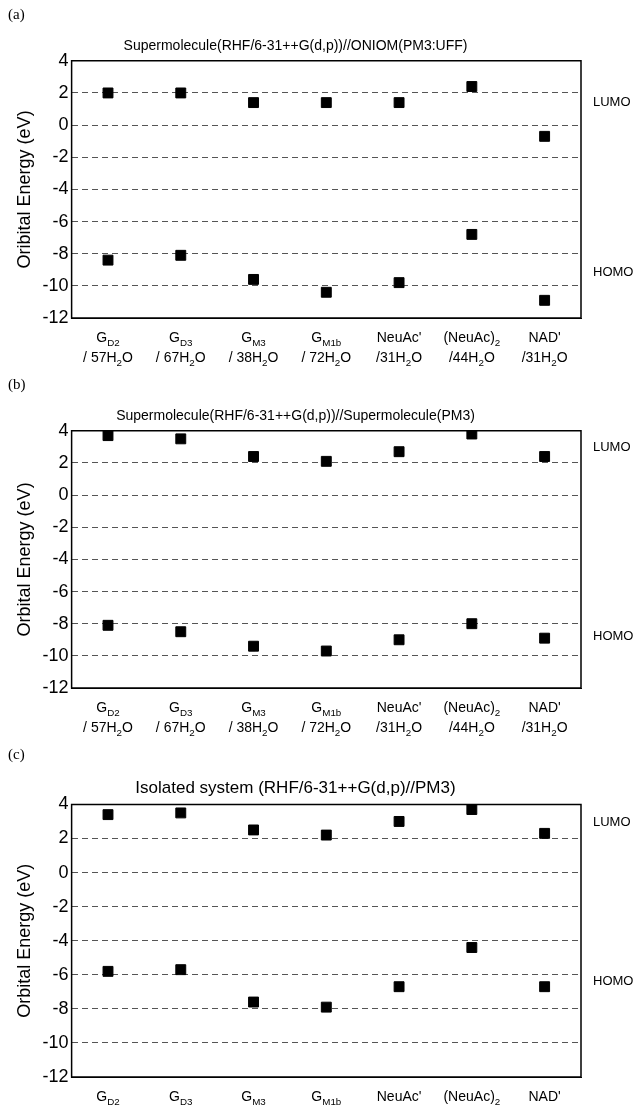  What do you see at coordinates (295, 787) in the screenshot?
I see `chart-title: Isolated system (RHF/6-31++G(d,p)//PM3)` at bounding box center [295, 787].